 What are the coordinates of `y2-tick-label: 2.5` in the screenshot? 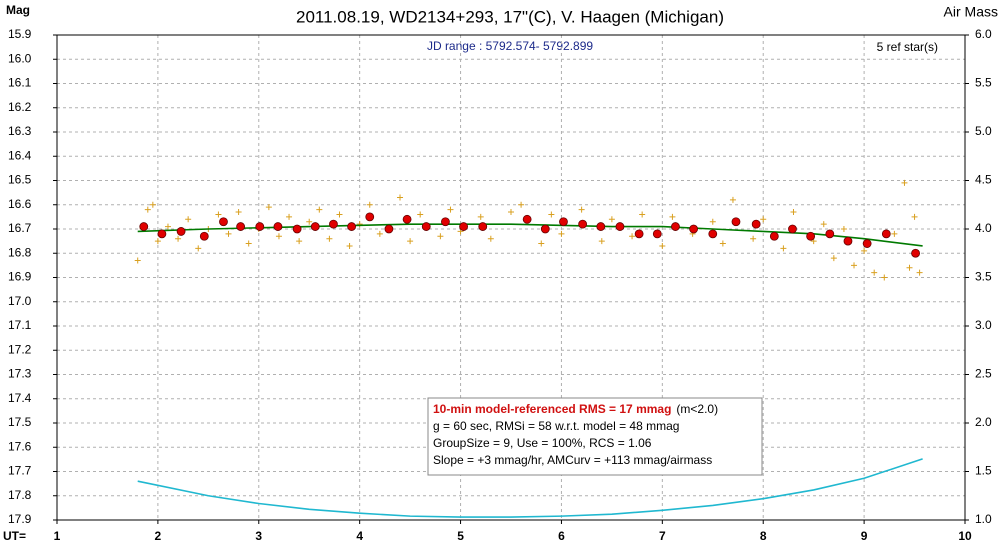 It's located at (983, 374).